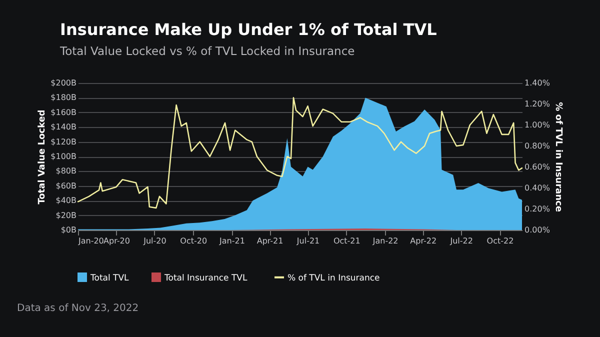 This screenshot has width=600, height=337. Describe the element at coordinates (461, 241) in the screenshot. I see `x-tick-label: Jul-22` at that location.